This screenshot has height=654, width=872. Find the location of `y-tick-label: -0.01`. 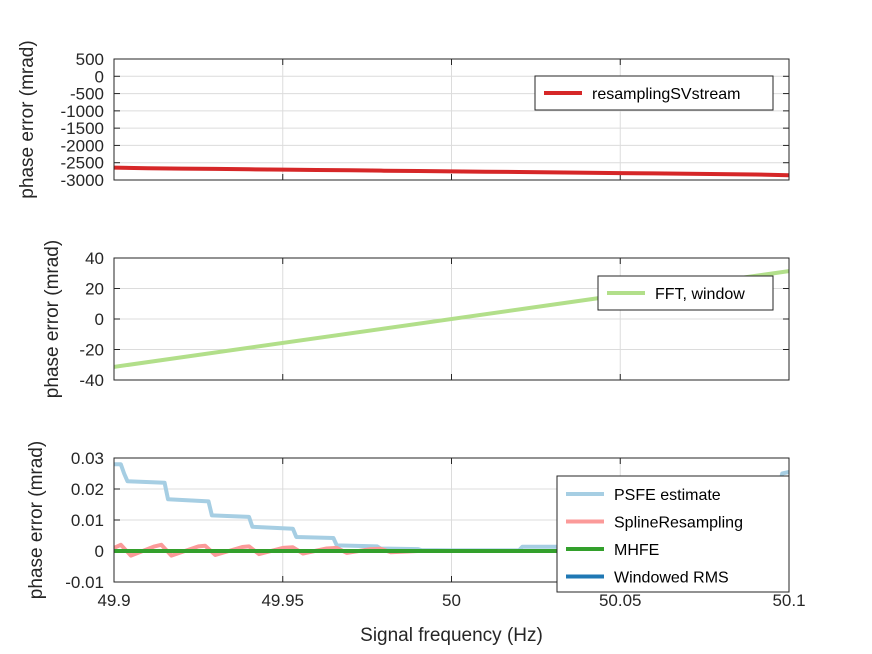

y-tick-label: -0.01 is located at coordinates (84, 582).